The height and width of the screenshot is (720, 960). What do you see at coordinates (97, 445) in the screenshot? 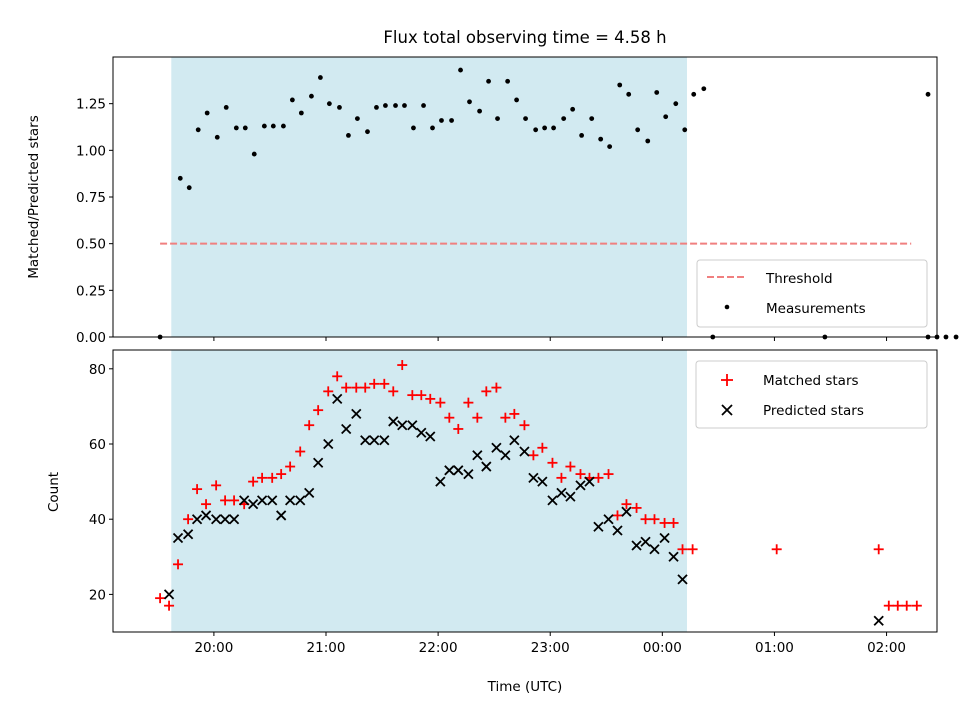
I see `y-tick-label: 60` at bounding box center [97, 445].